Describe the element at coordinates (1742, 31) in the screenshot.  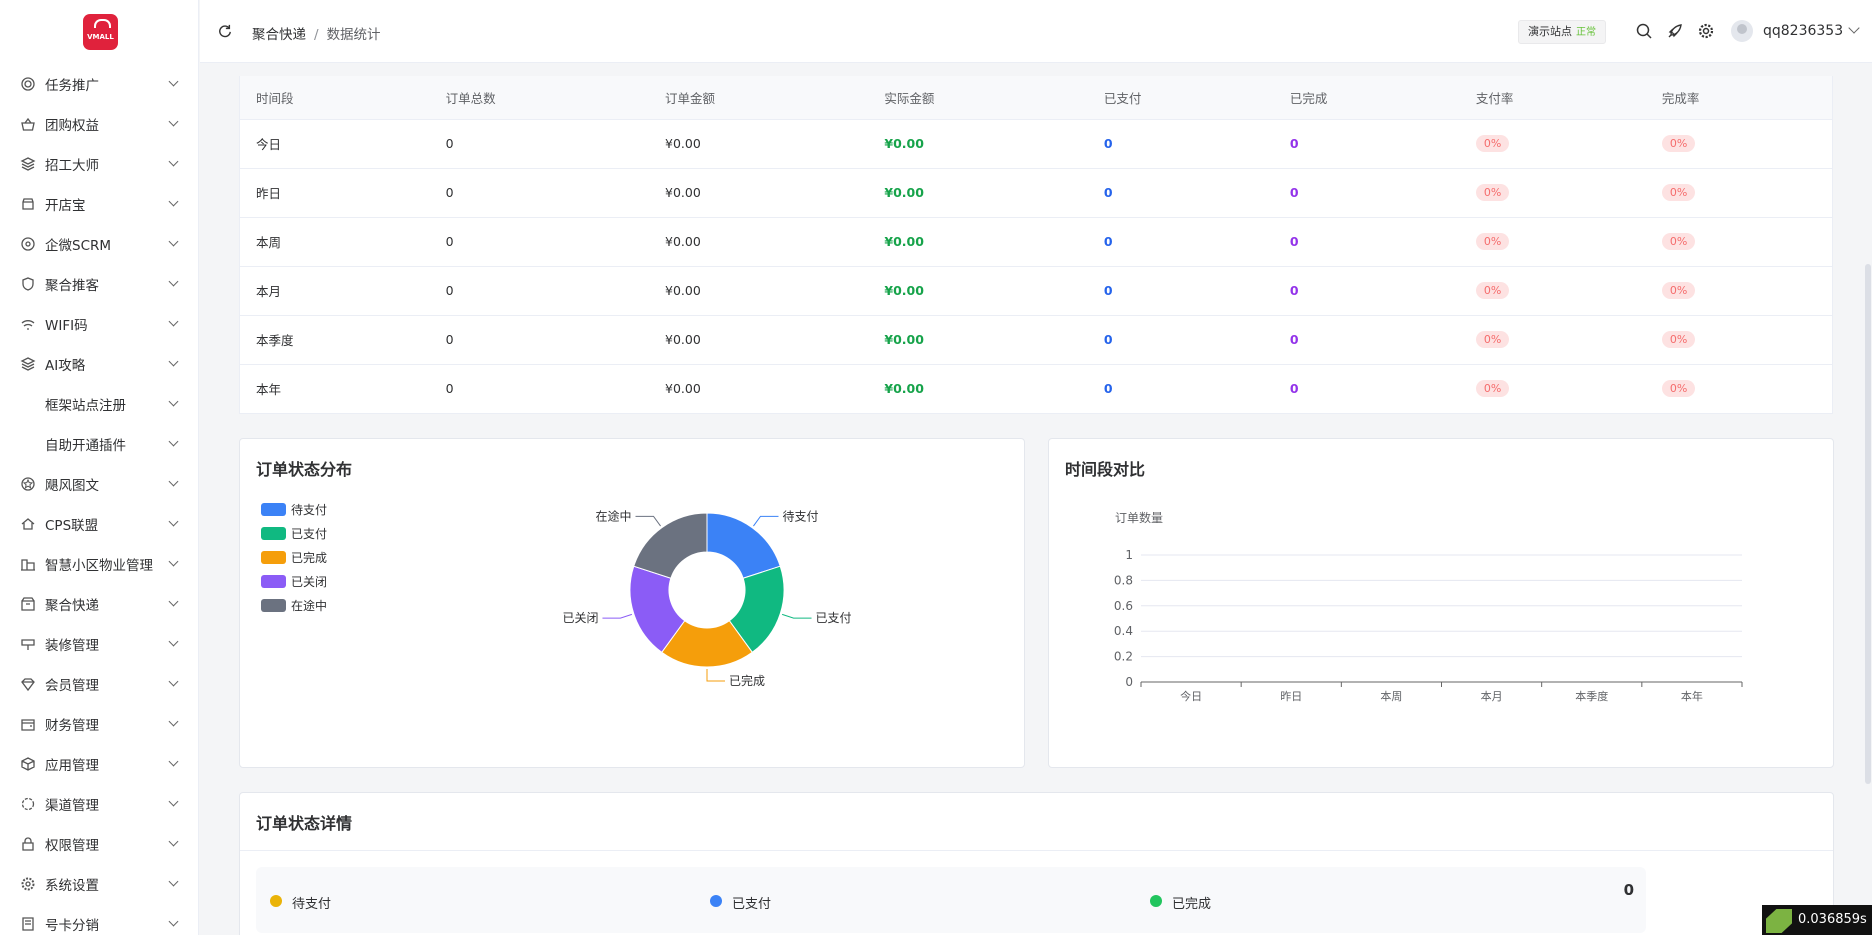
I see `avatar` at that location.